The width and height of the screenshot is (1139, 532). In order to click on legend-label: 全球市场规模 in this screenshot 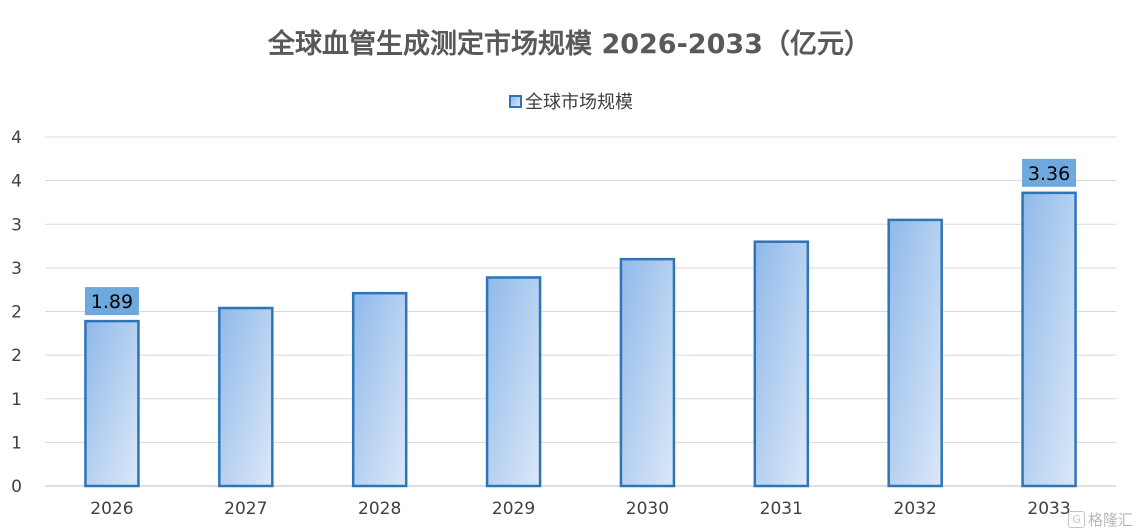, I will do `click(579, 102)`.